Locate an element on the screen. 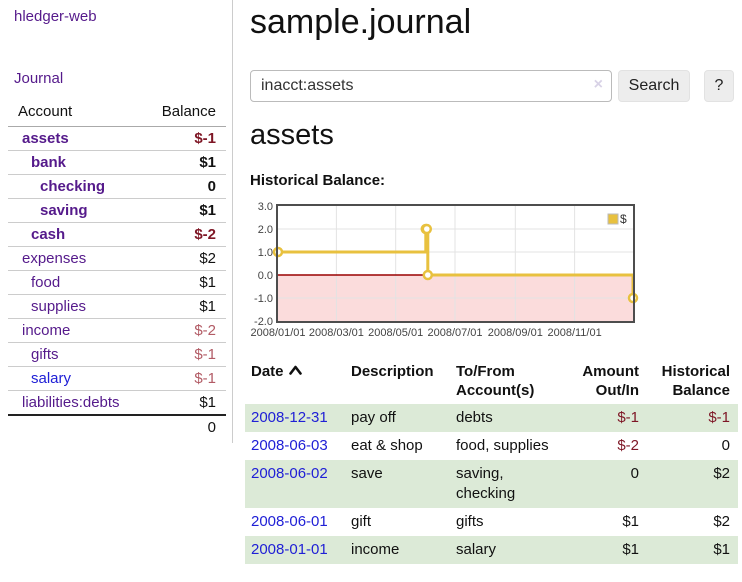 This screenshot has height=582, width=742. search-button: Search is located at coordinates (654, 86).